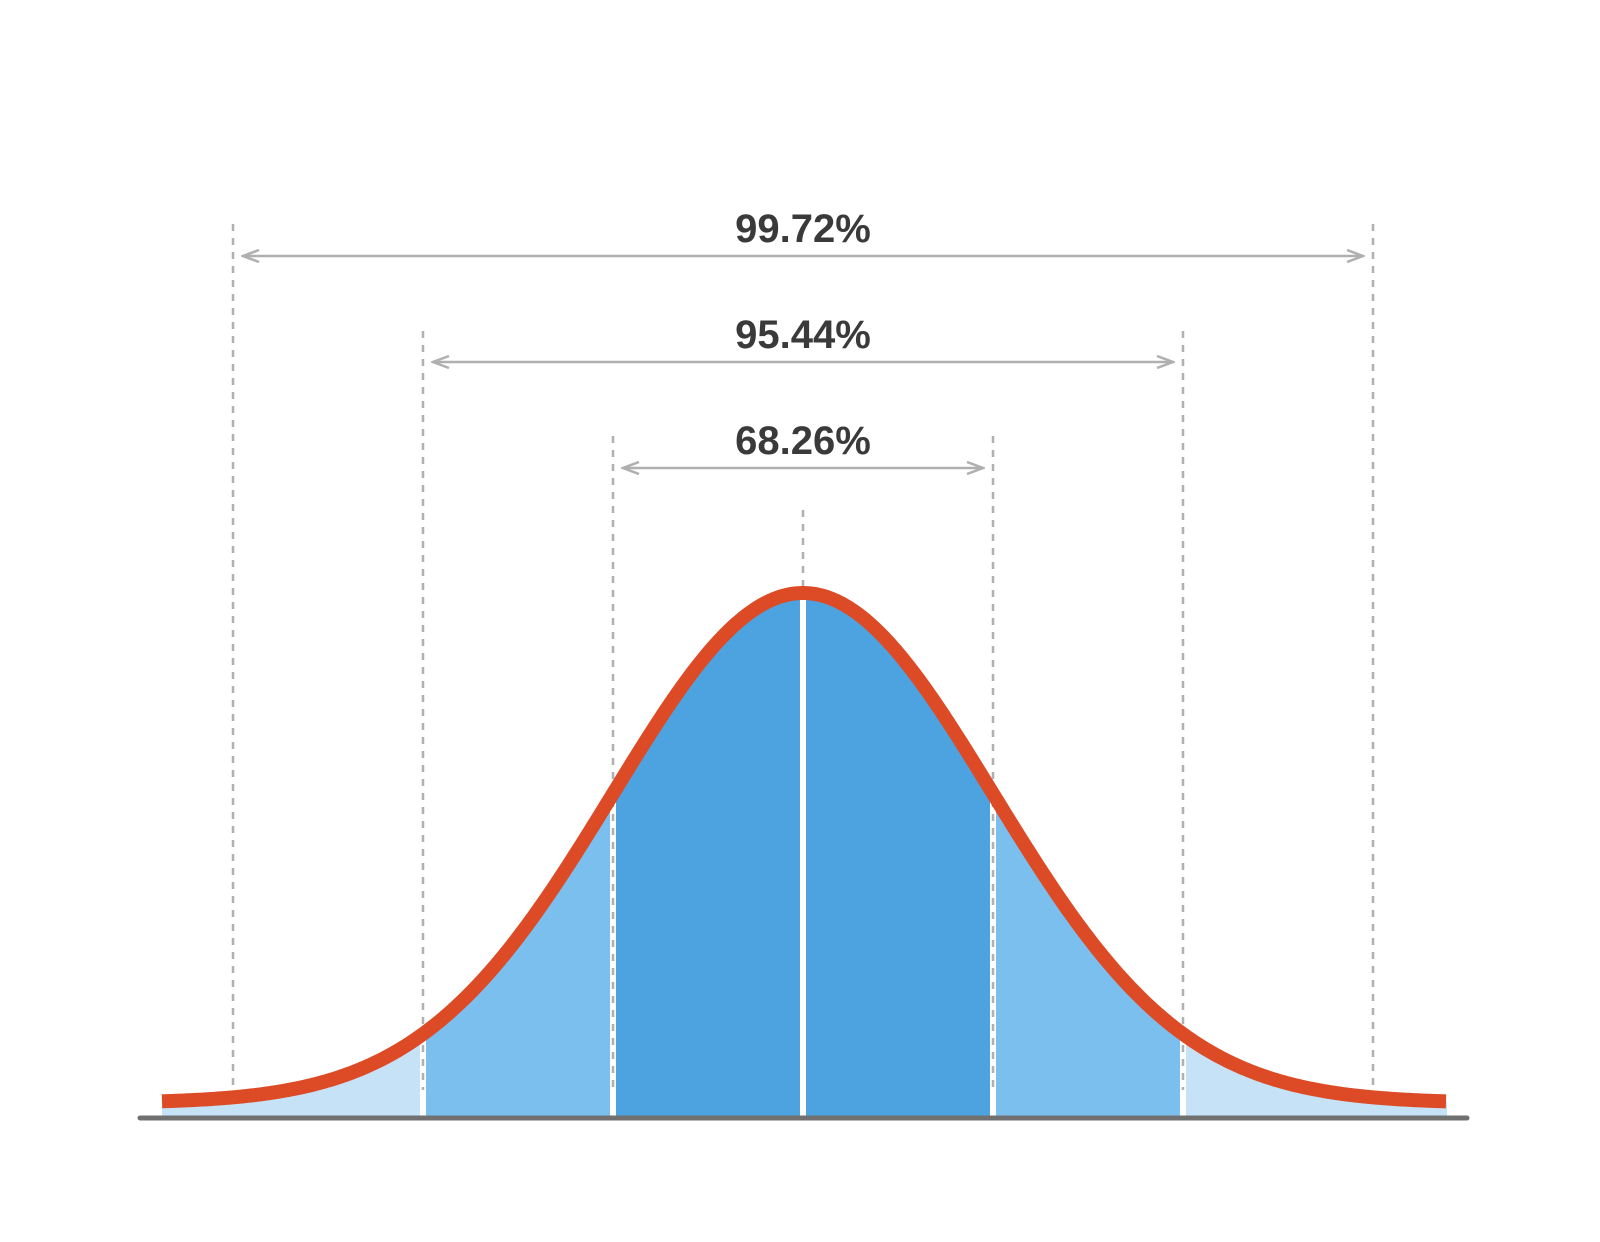  Describe the element at coordinates (803, 335) in the screenshot. I see `span-label: 95.44%` at that location.